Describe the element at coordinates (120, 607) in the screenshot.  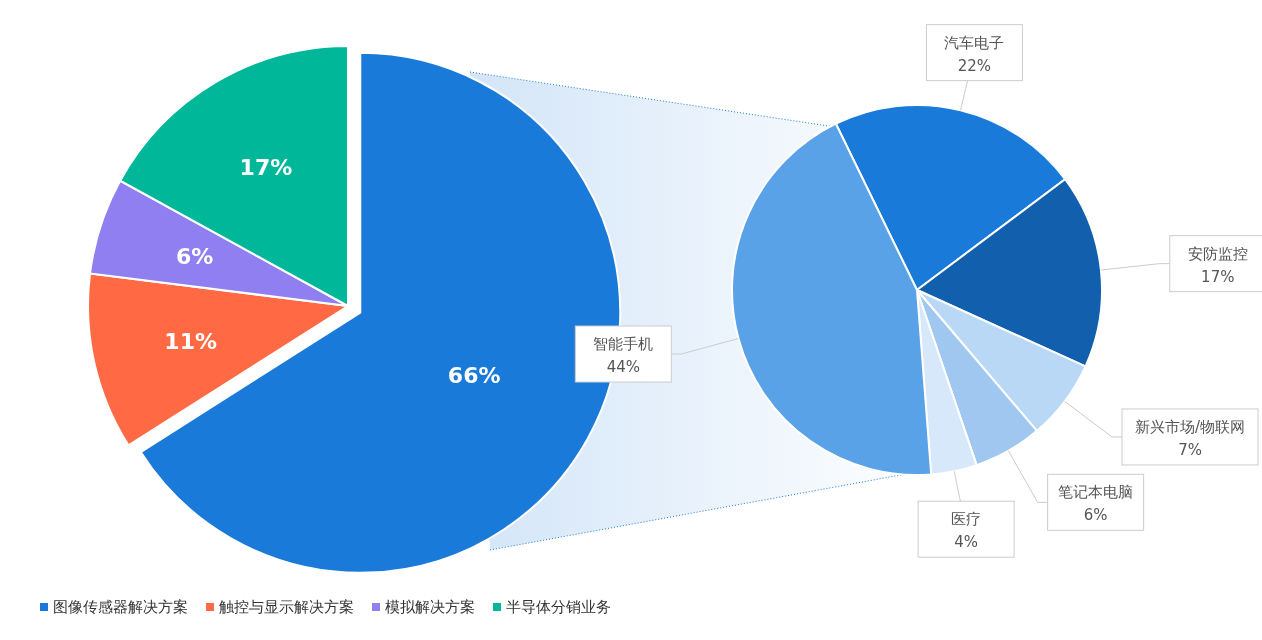
I see `legend-label: 图像传感器解决方案` at that location.